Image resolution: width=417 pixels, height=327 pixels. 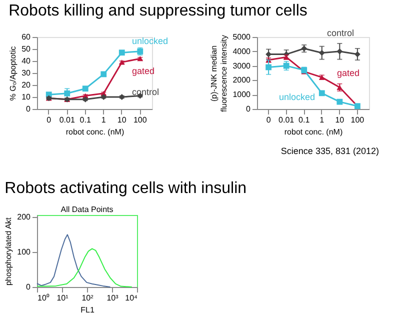 What do you see at coordinates (87, 209) in the screenshot?
I see `text: All Data Points` at bounding box center [87, 209].